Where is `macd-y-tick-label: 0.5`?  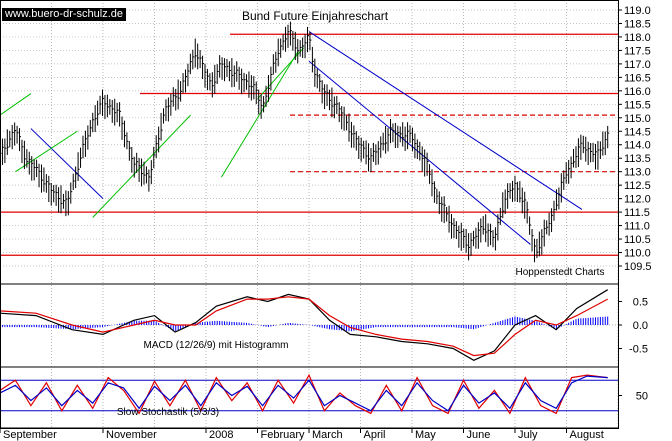
macd-y-tick-label: 0.5 is located at coordinates (640, 302).